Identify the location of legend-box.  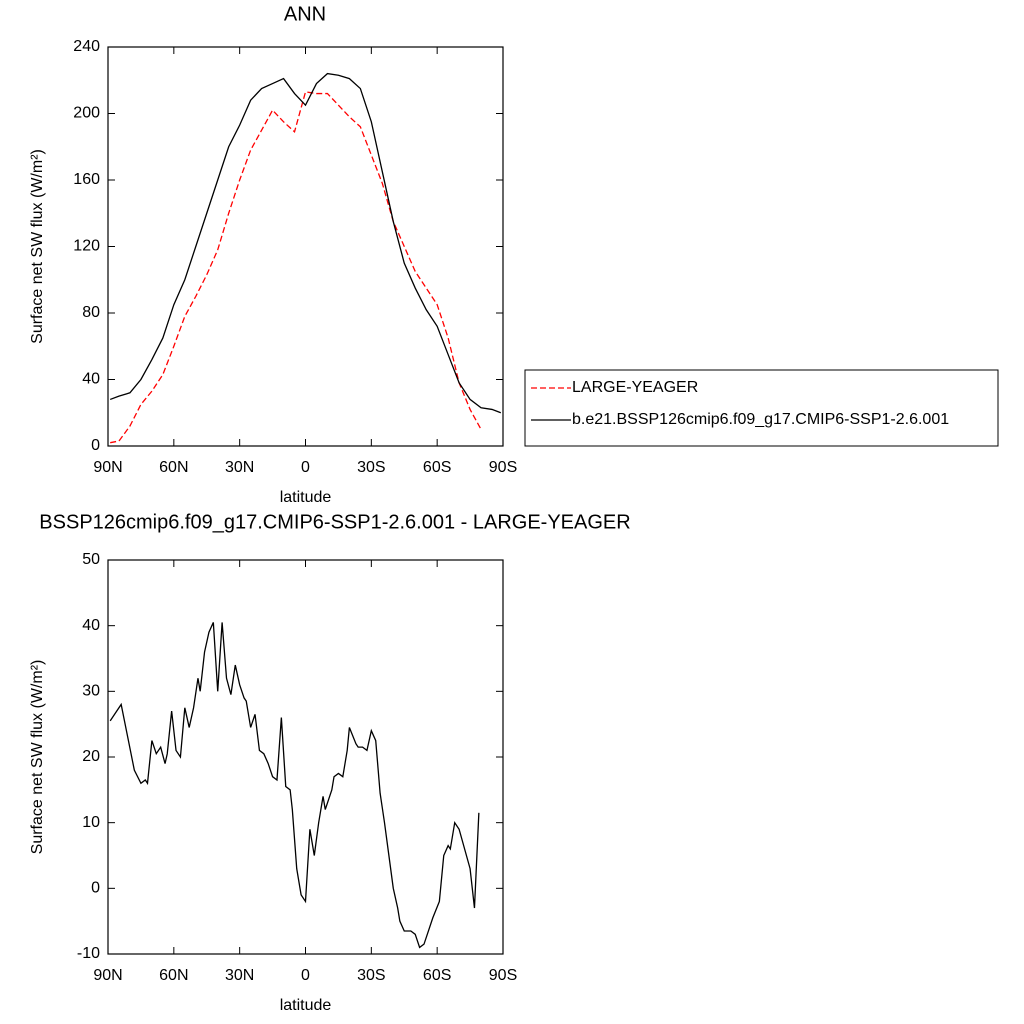
(761, 408).